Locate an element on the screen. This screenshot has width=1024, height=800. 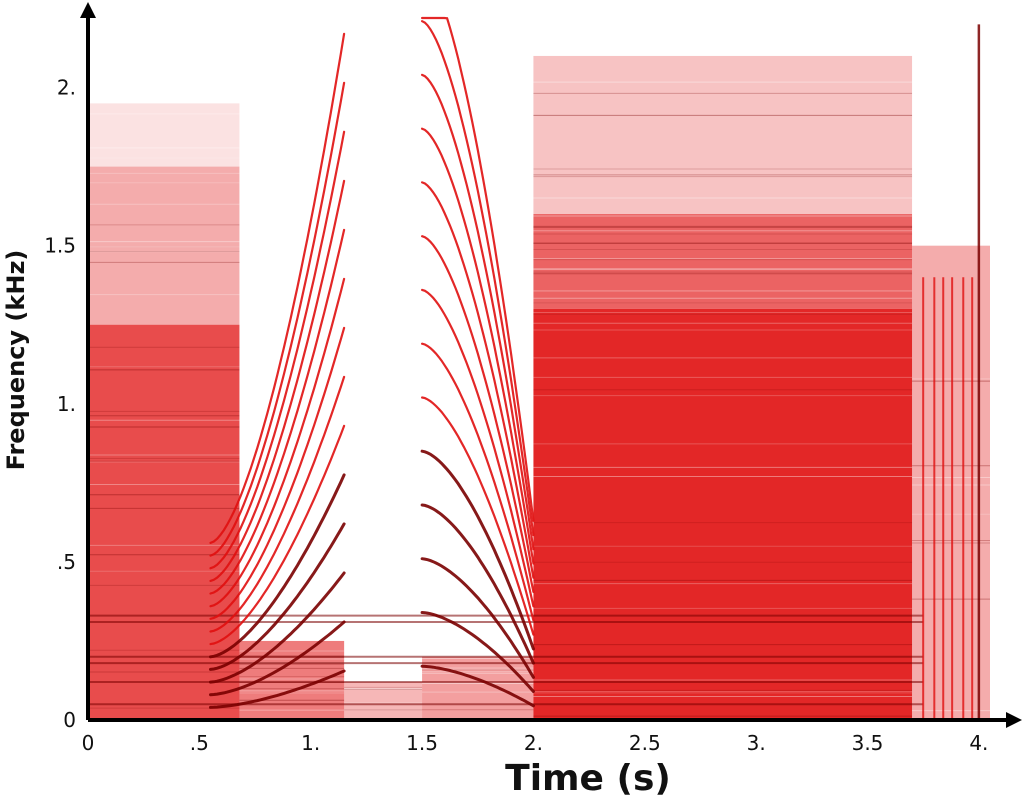
y-tick-label: .5 is located at coordinates (66, 562).